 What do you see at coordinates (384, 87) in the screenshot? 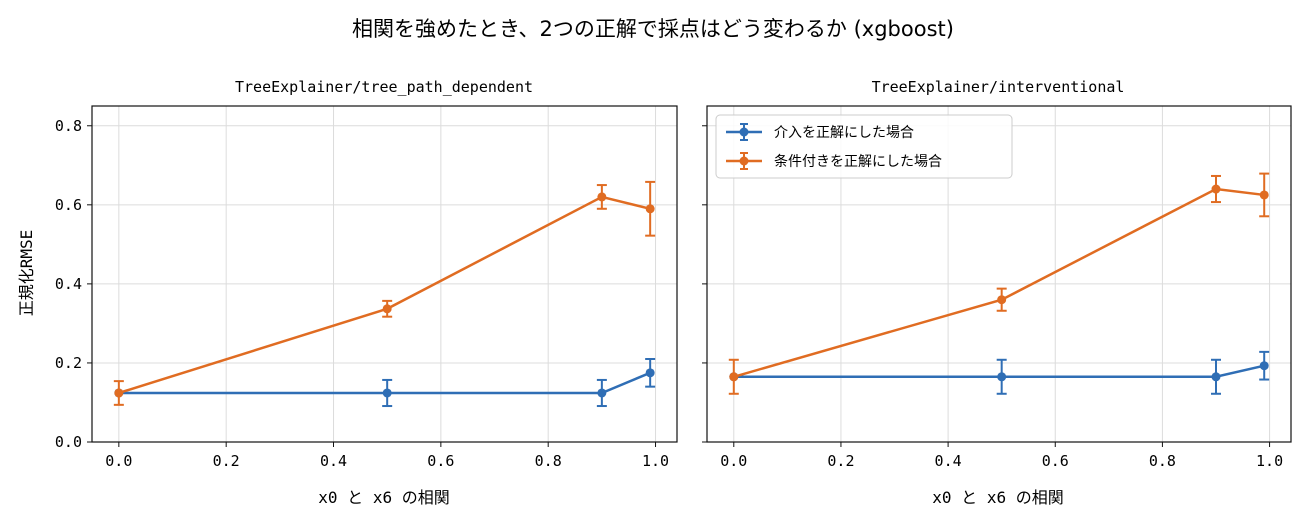
I see `panel-title: TreeExplainer/tree_path_dependent` at bounding box center [384, 87].